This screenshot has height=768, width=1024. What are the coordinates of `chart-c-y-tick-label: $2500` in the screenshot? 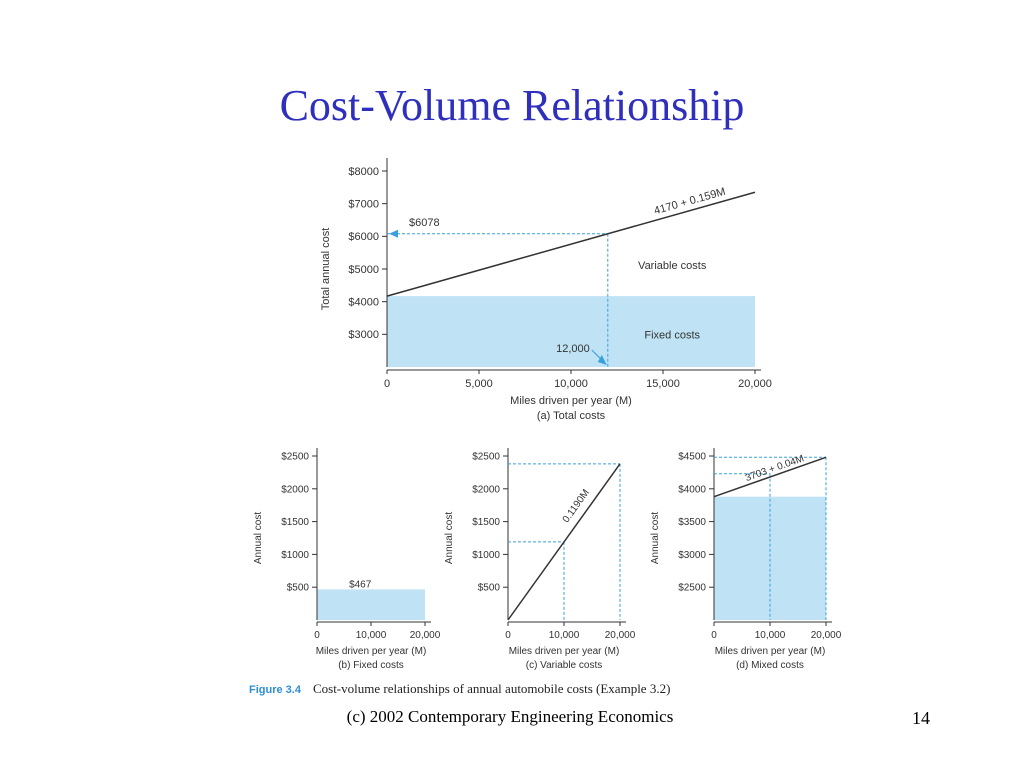 It's located at (486, 457).